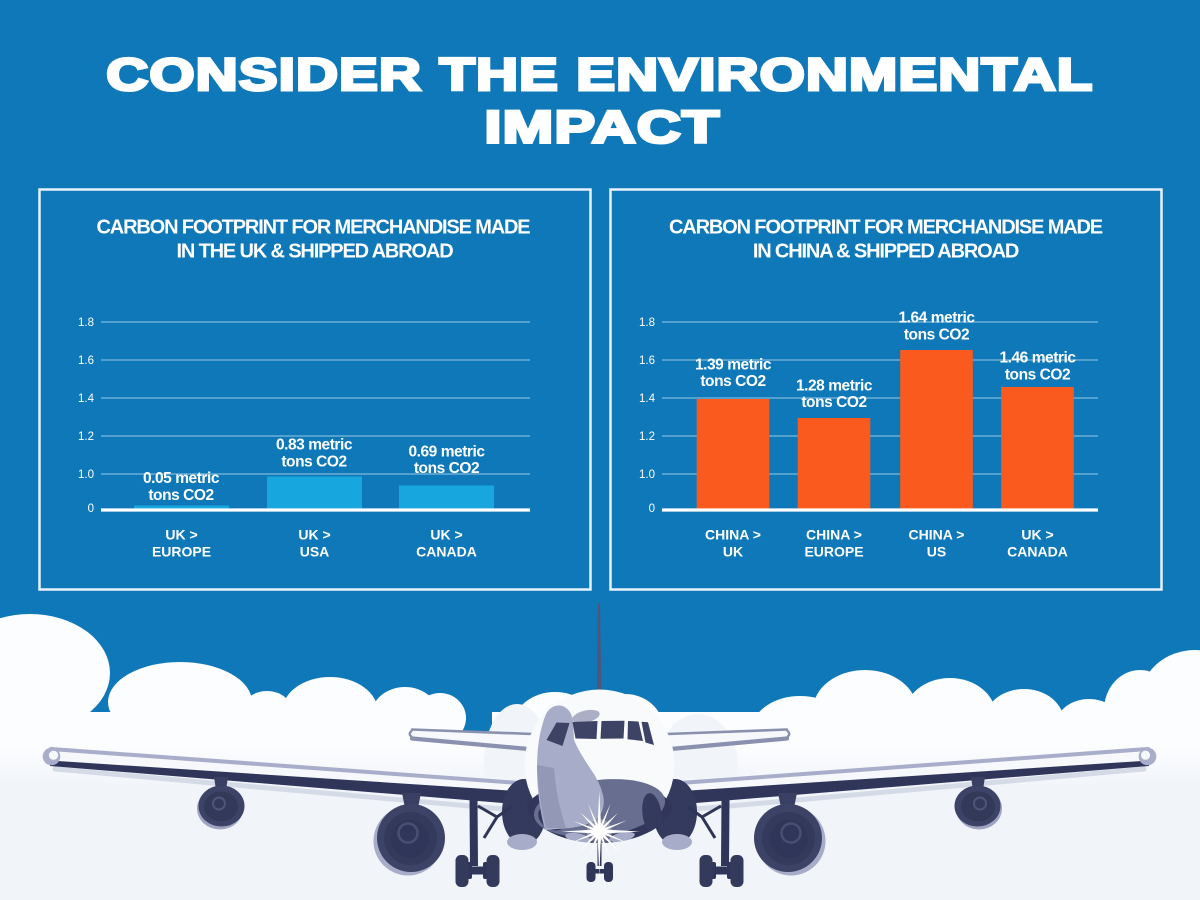 This screenshot has width=1200, height=900. I want to click on svg-text: CONSIDER THE ENVIRONMENTAL, so click(599, 74).